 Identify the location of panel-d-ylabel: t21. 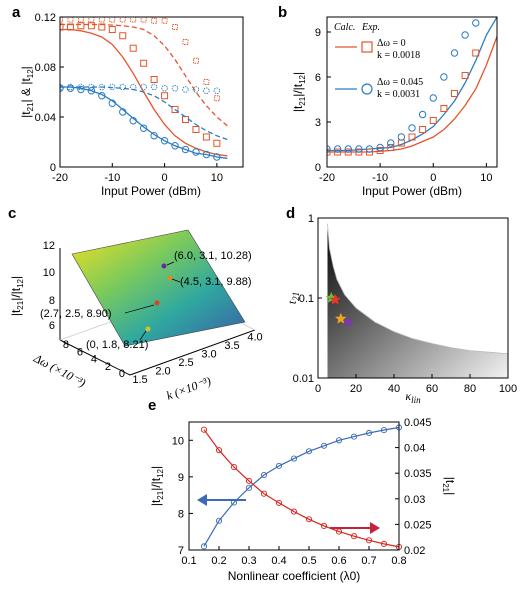
(293, 298).